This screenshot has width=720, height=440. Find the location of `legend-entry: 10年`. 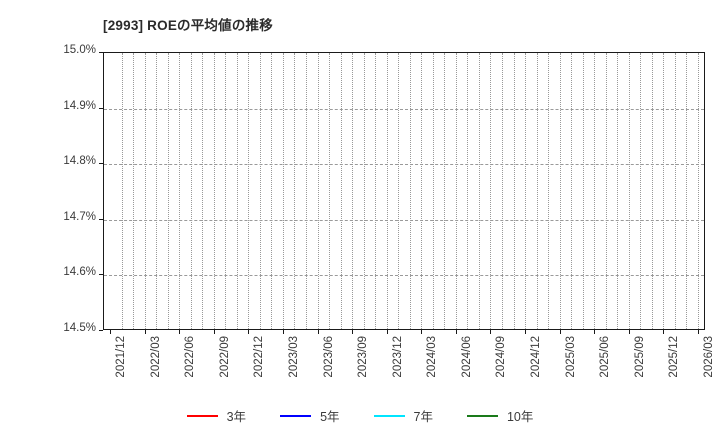

legend-entry: 10年 is located at coordinates (499, 415).